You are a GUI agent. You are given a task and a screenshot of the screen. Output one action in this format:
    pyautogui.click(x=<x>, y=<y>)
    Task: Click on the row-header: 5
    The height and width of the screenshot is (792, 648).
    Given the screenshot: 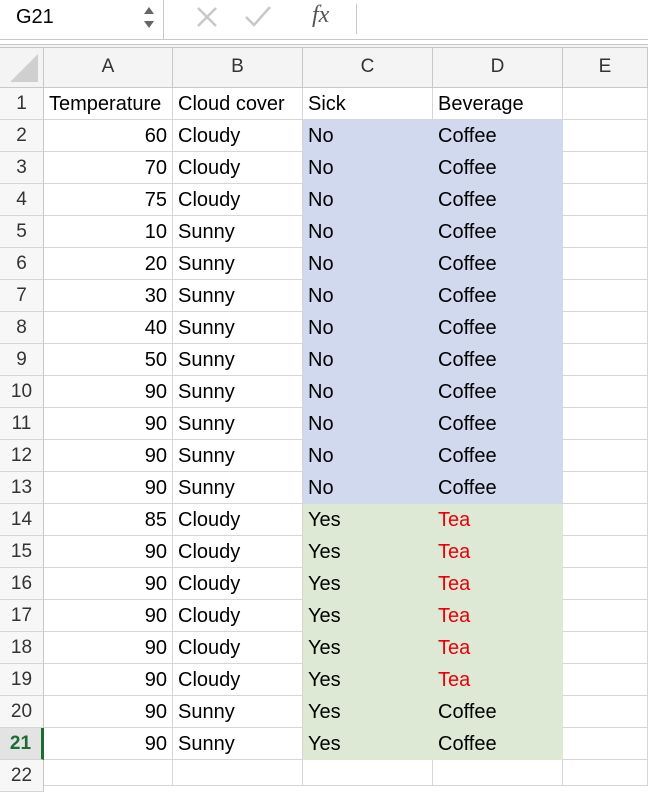 What is the action you would take?
    pyautogui.click(x=22, y=232)
    